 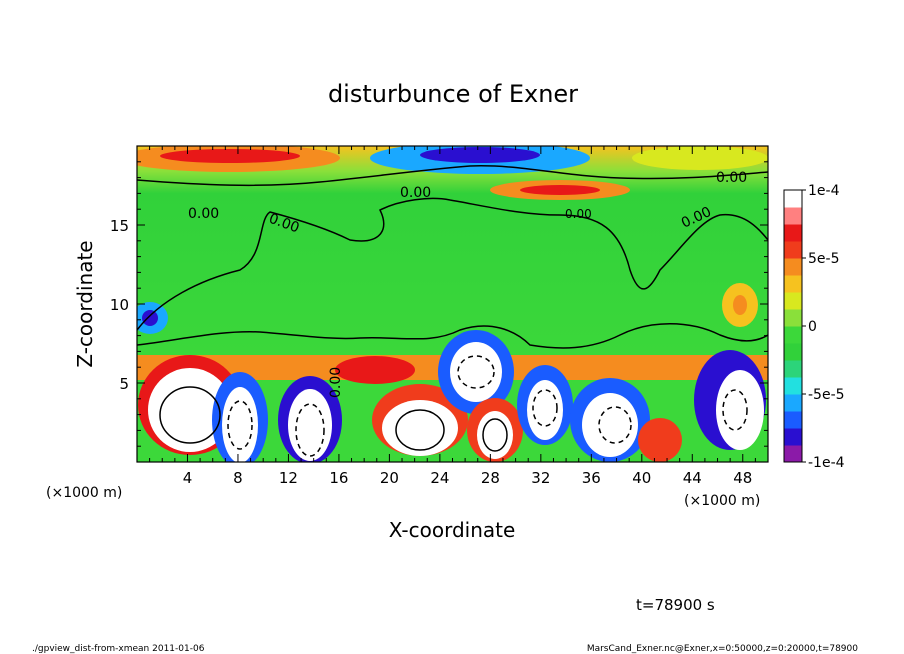 What do you see at coordinates (452, 176) in the screenshot?
I see `zero-contour-upper` at bounding box center [452, 176].